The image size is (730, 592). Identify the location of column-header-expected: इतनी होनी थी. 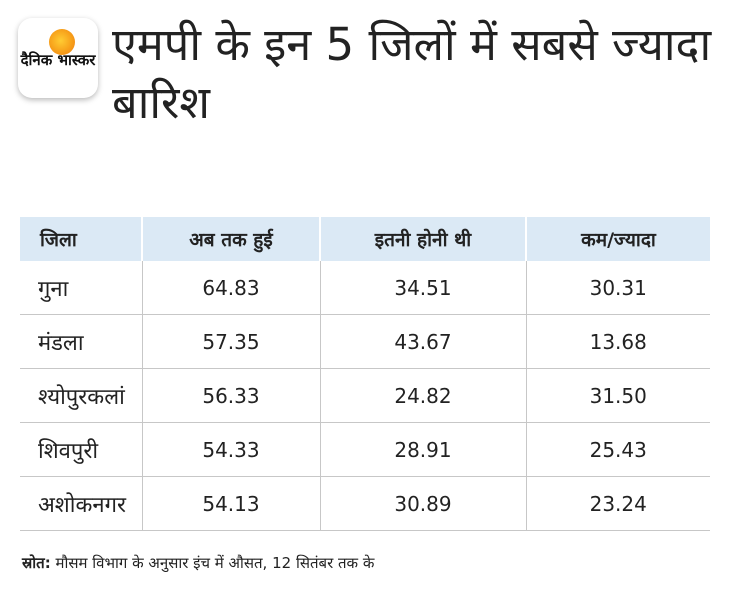
(423, 239).